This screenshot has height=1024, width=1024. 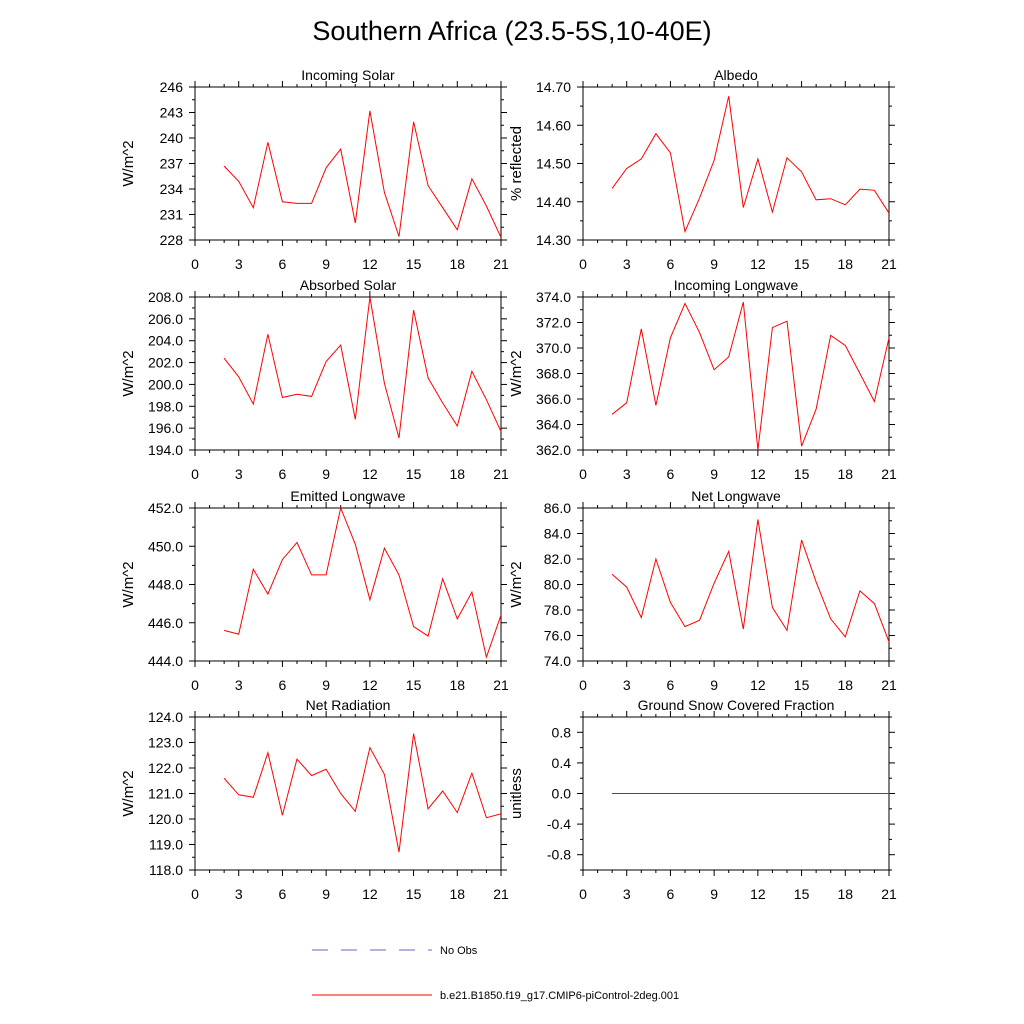 I want to click on y-tick-label: 198.0, so click(x=165, y=406).